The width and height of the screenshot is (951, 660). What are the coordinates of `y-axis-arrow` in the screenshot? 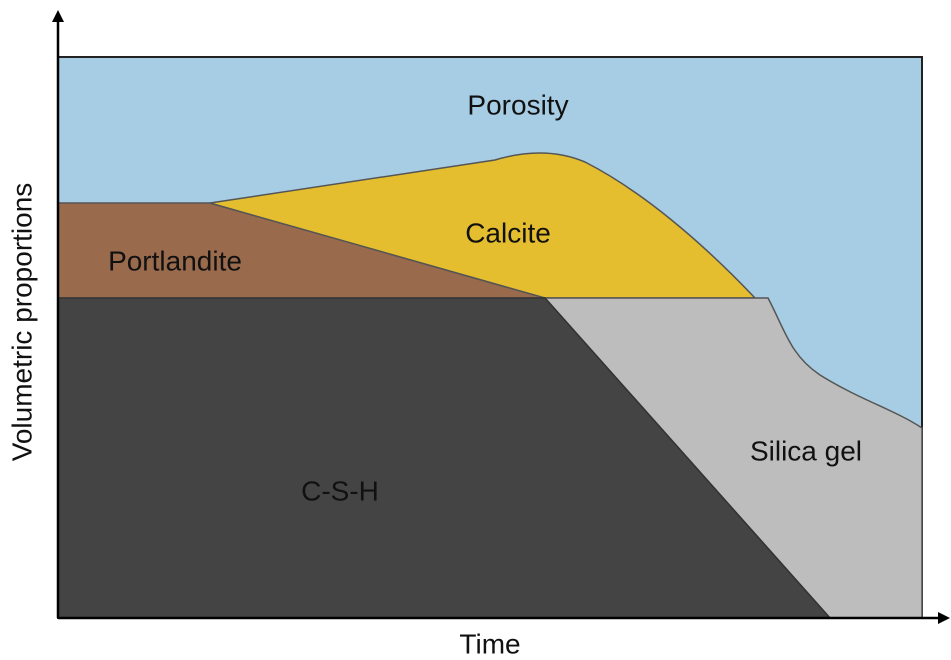 It's located at (58, 16).